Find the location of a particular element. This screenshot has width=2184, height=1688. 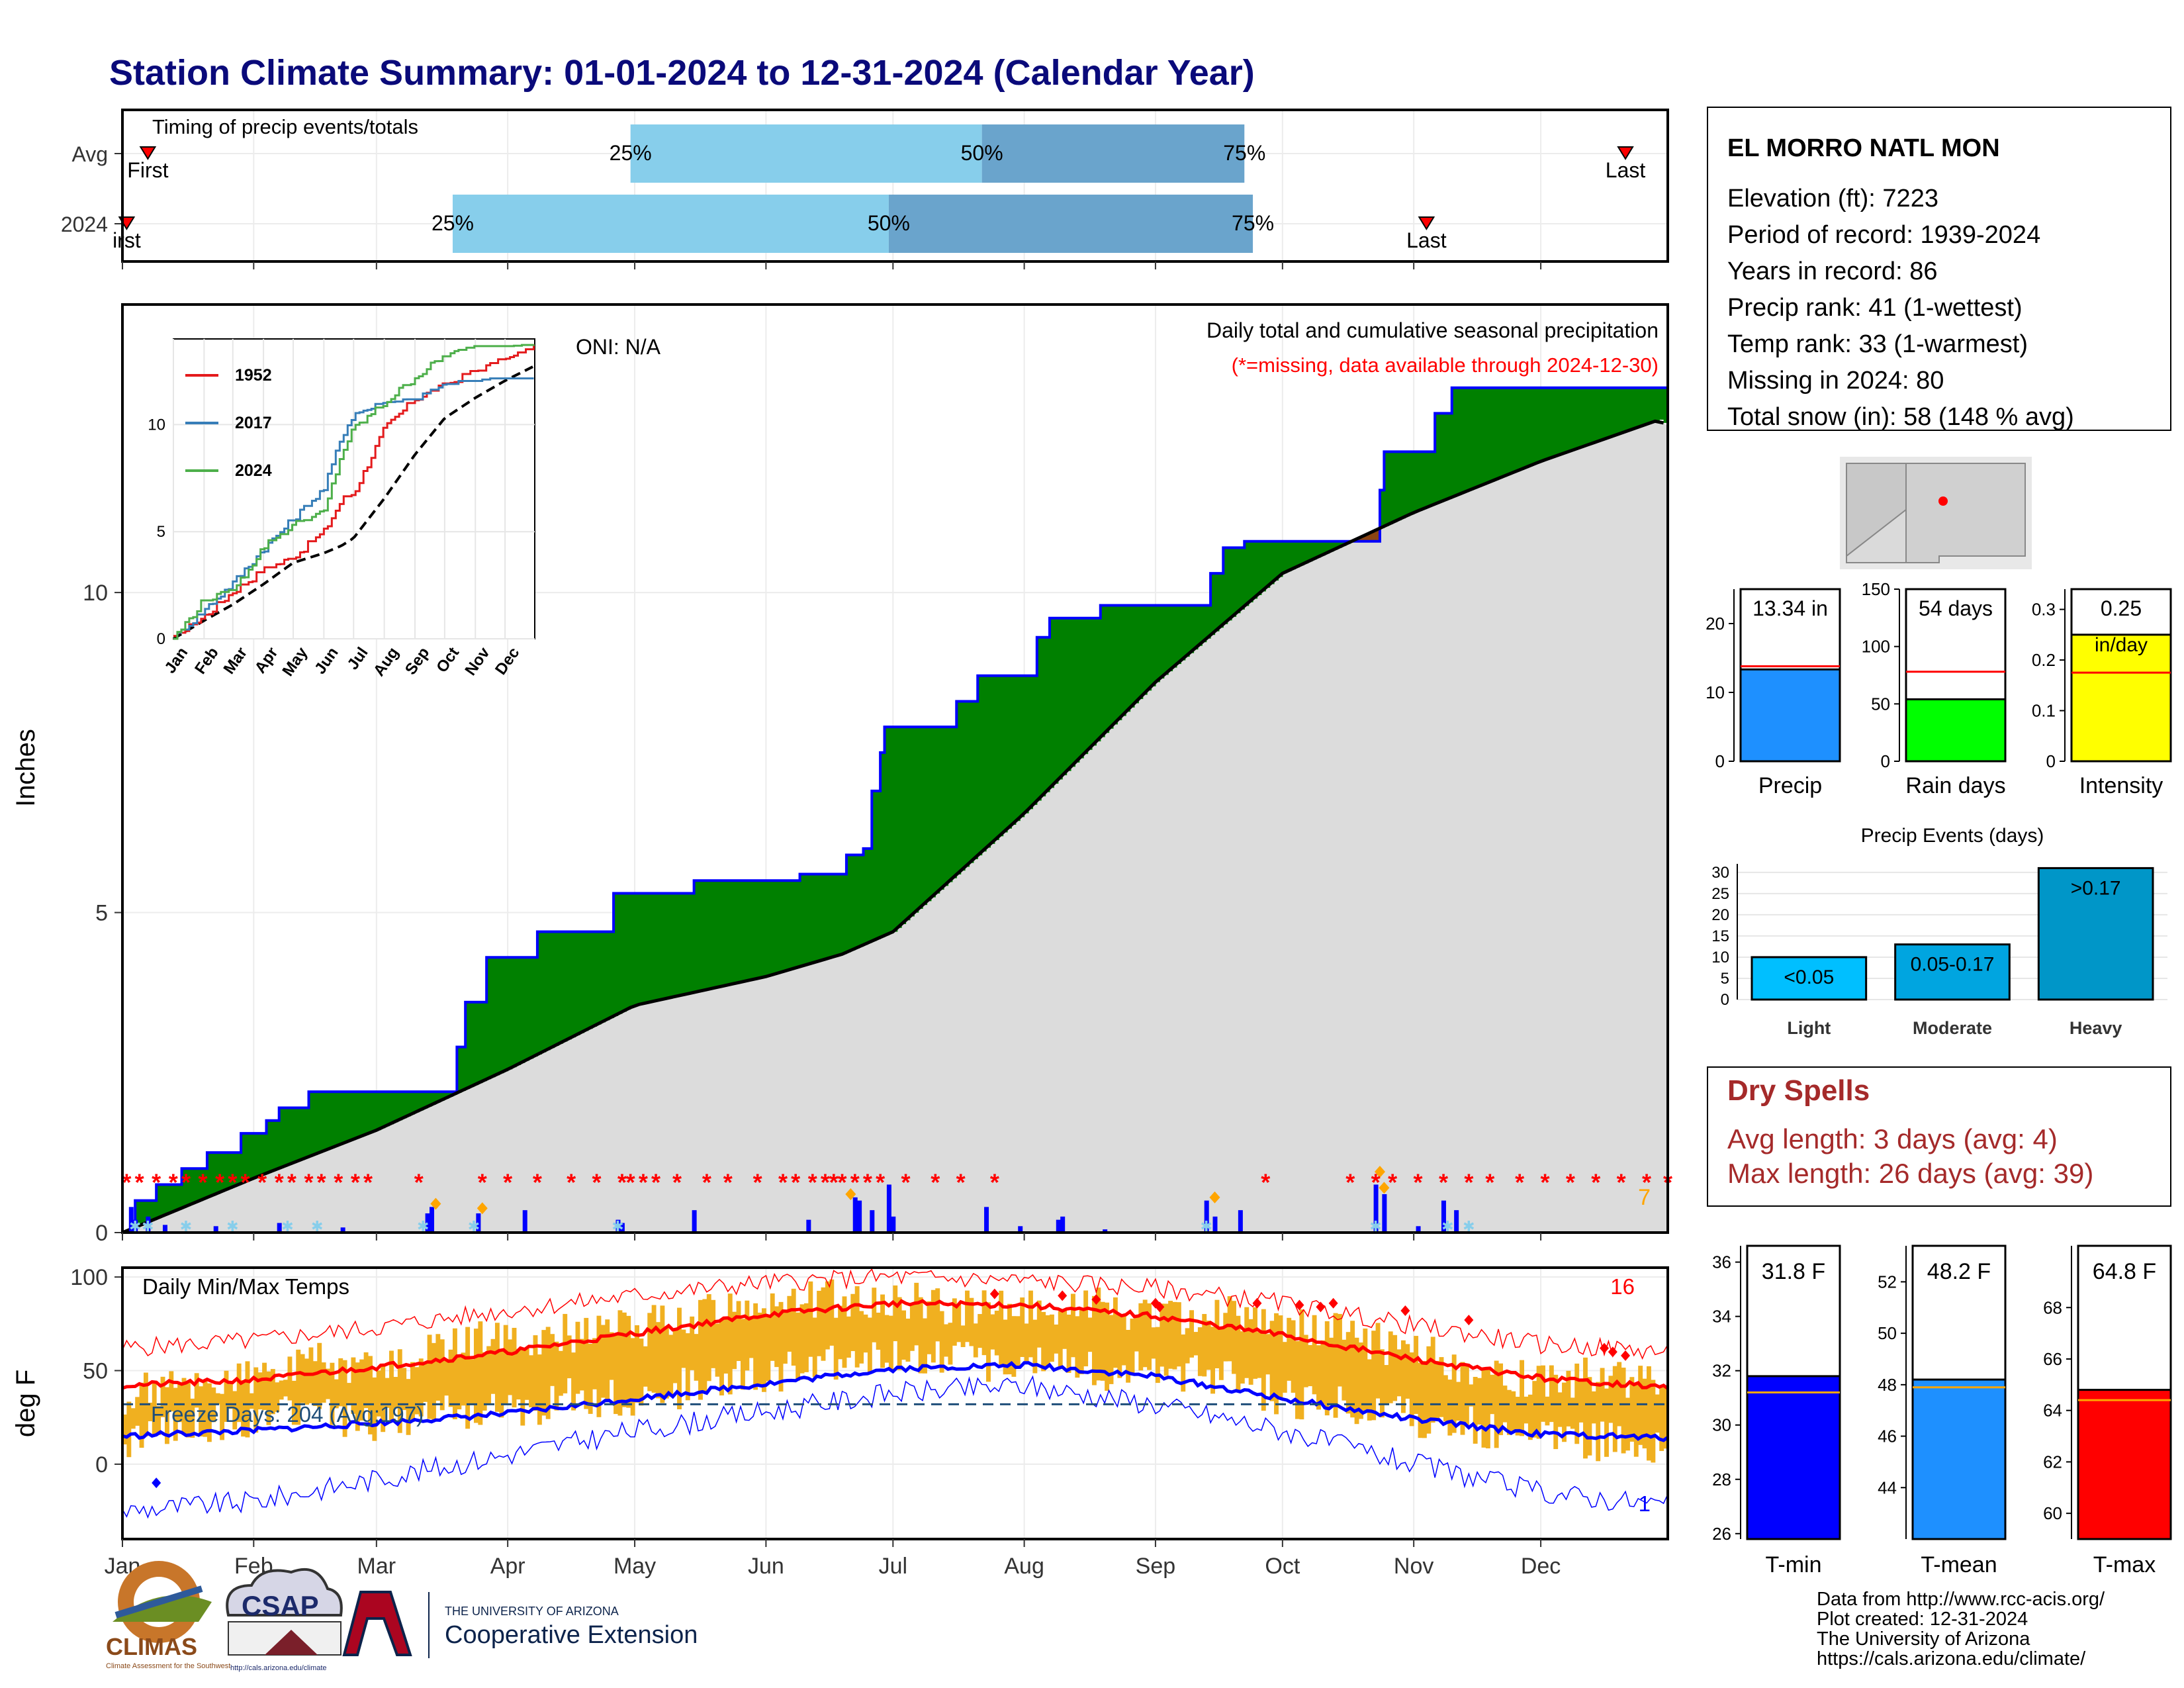

tbar-name: T-min is located at coordinates (1794, 1564).